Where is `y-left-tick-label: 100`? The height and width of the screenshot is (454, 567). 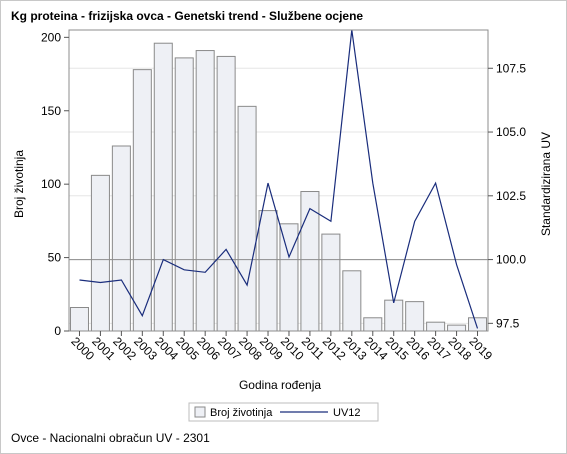
y-left-tick-label: 100 is located at coordinates (51, 184).